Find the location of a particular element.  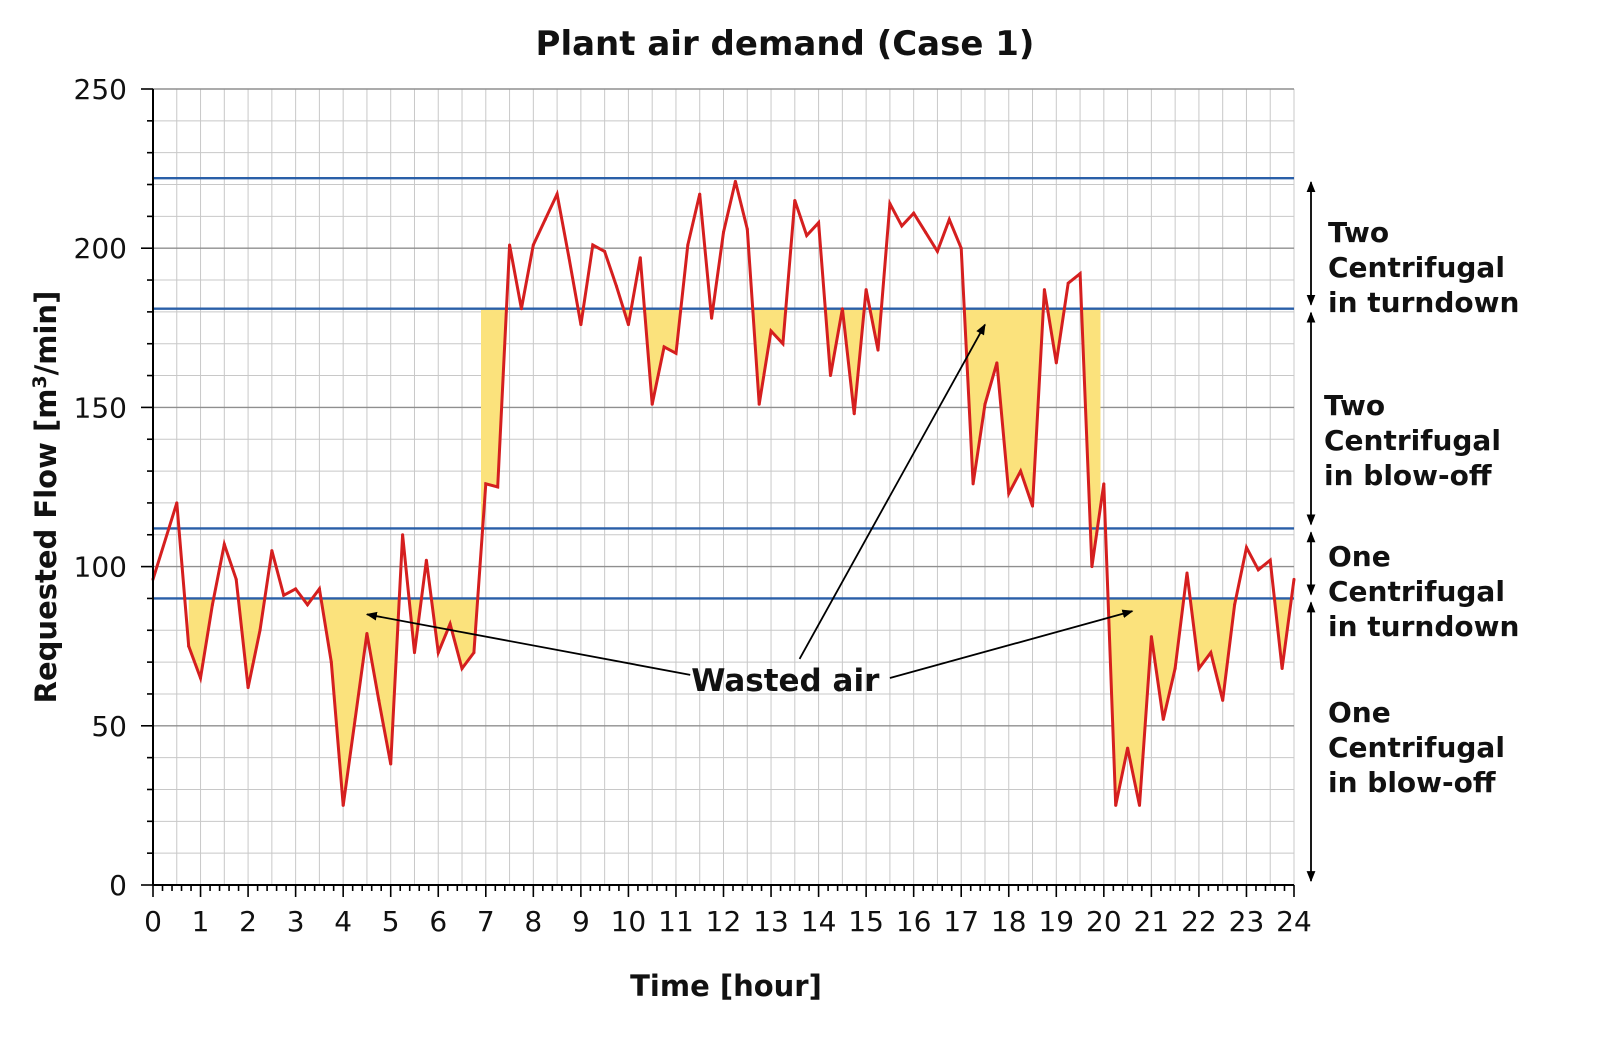

x-tick-label: 5 is located at coordinates (391, 921).